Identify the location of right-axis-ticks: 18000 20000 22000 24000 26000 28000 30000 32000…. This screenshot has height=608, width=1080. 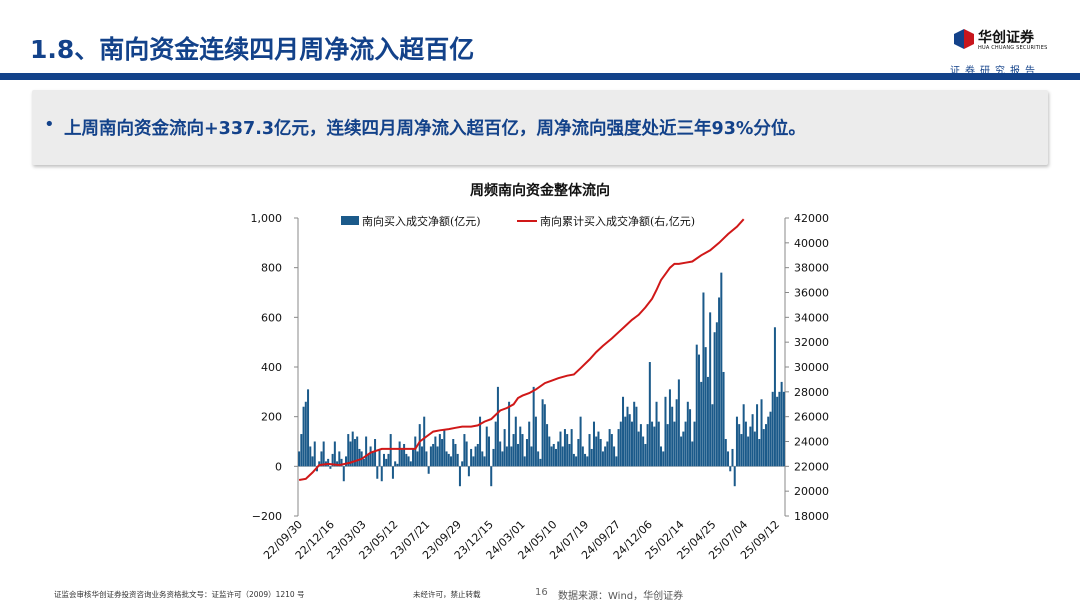
(807, 367).